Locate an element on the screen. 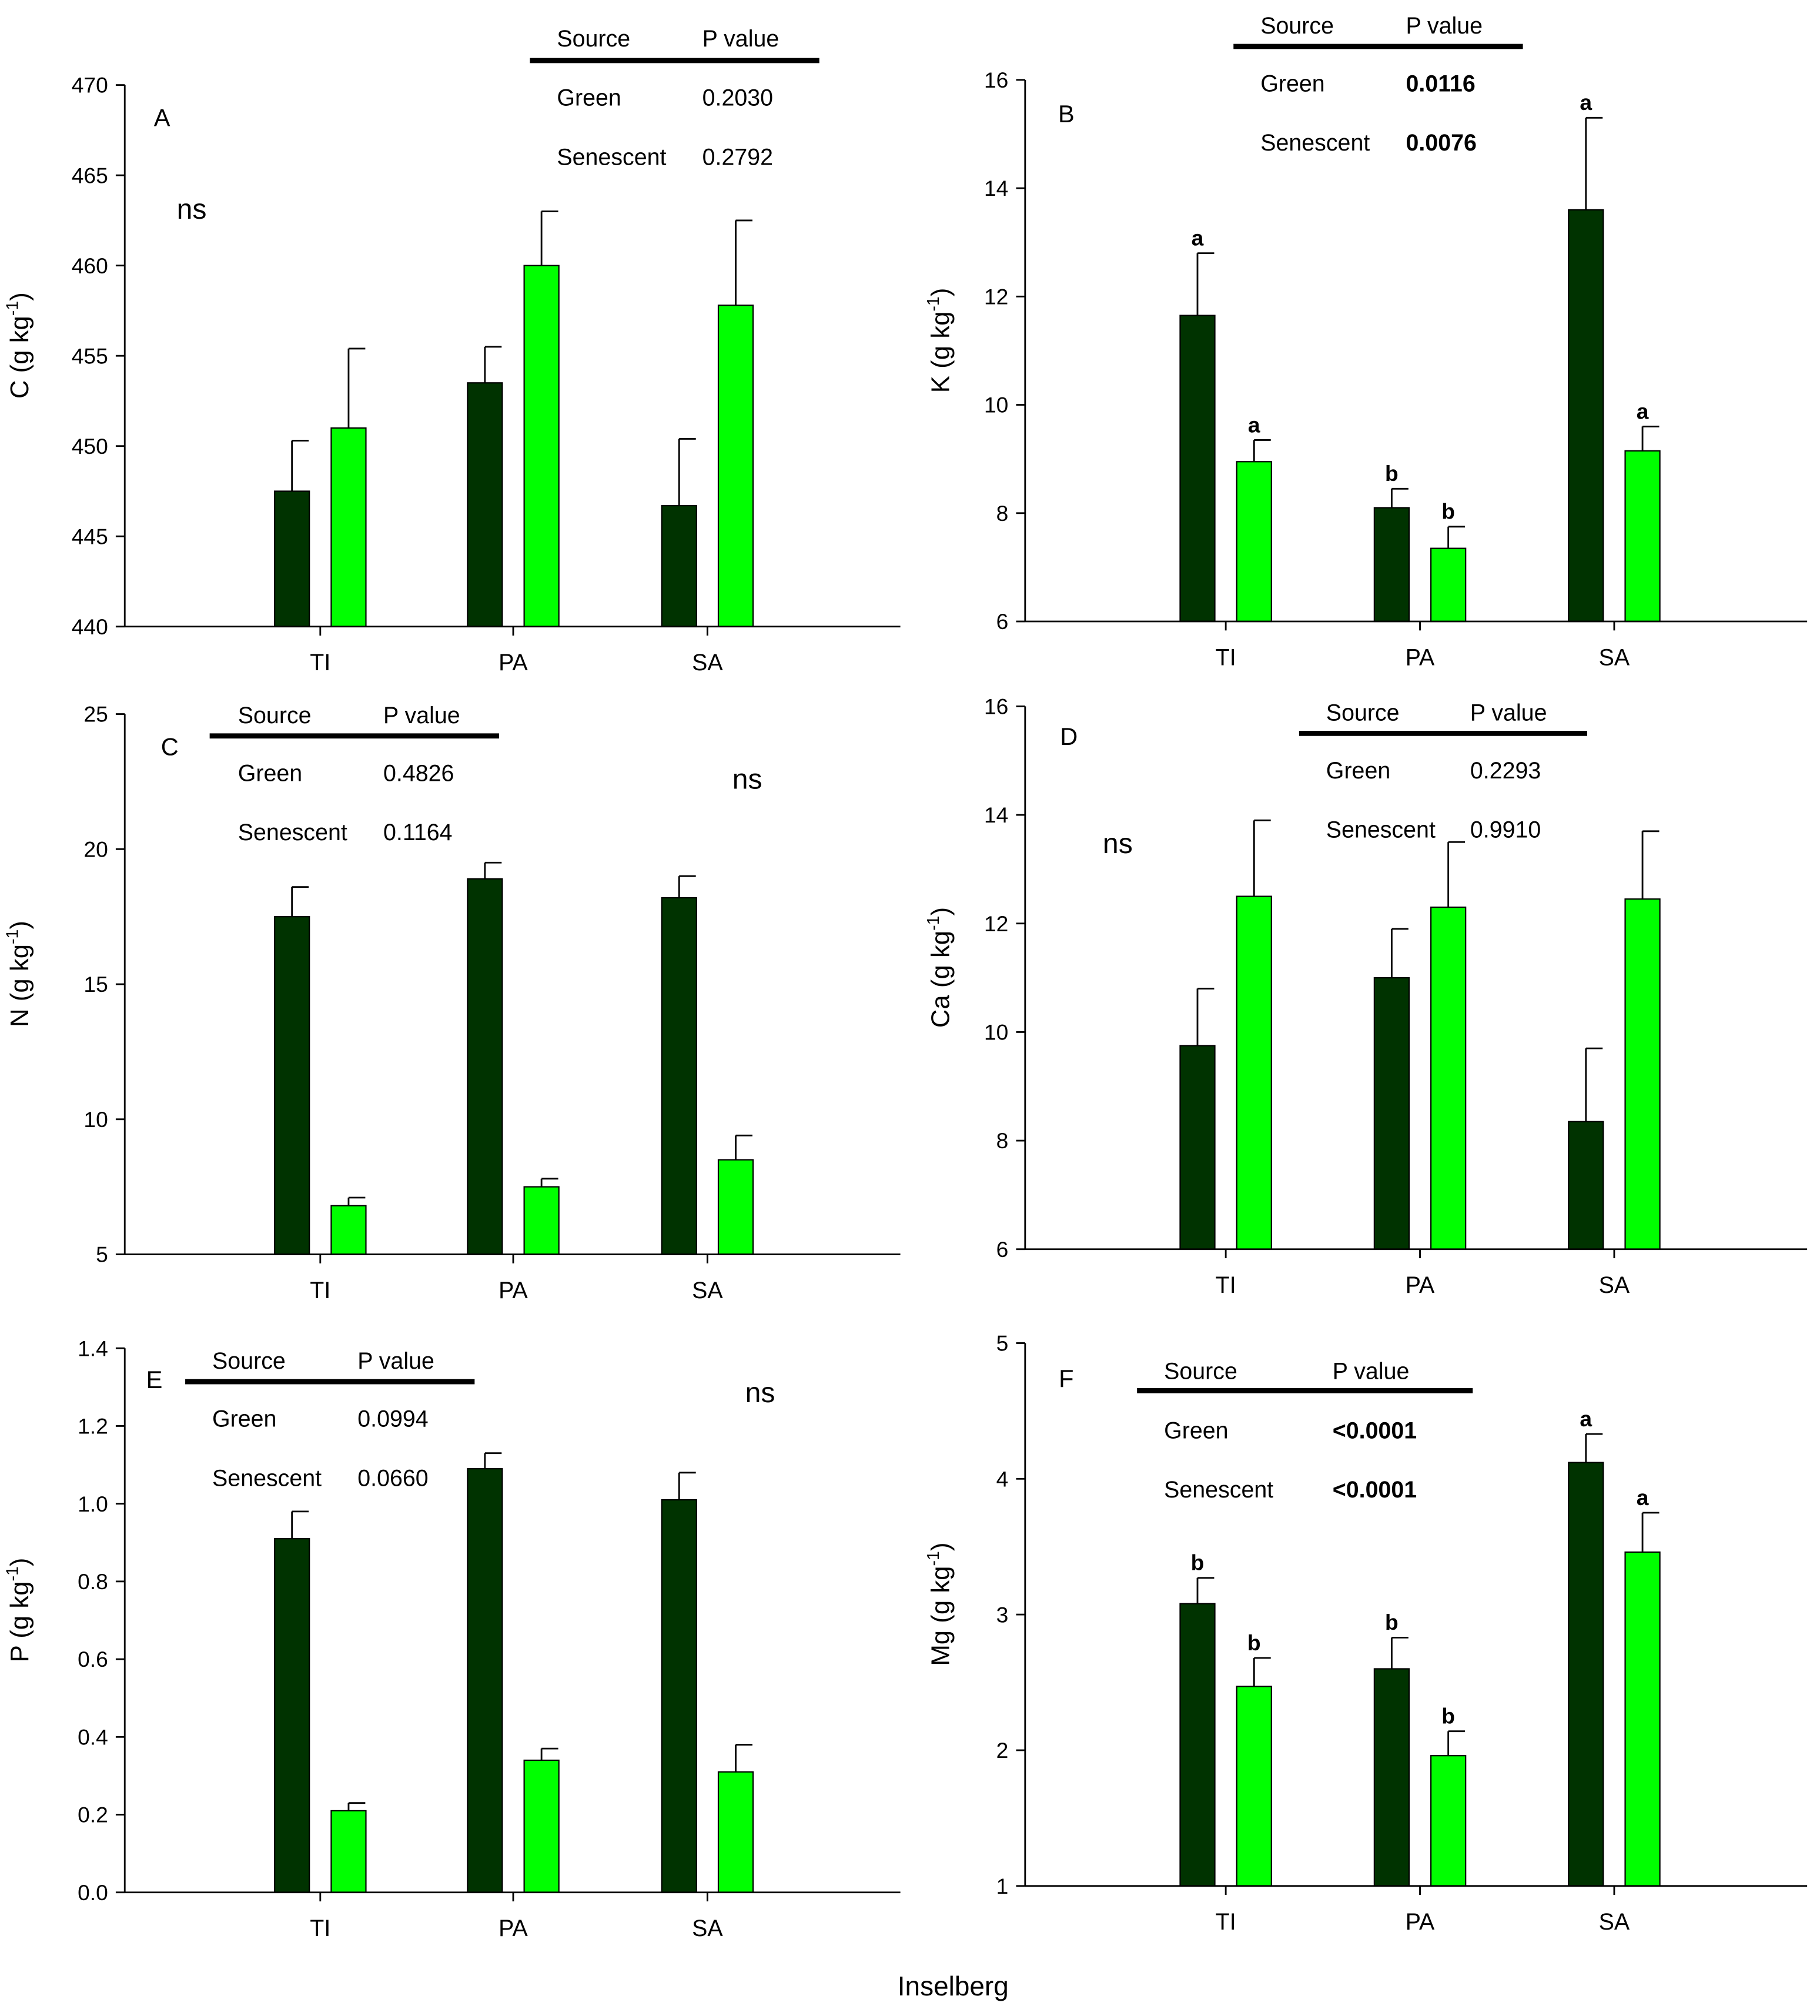 The height and width of the screenshot is (2016, 1820). y-tick-label: 0.2 is located at coordinates (93, 1815).